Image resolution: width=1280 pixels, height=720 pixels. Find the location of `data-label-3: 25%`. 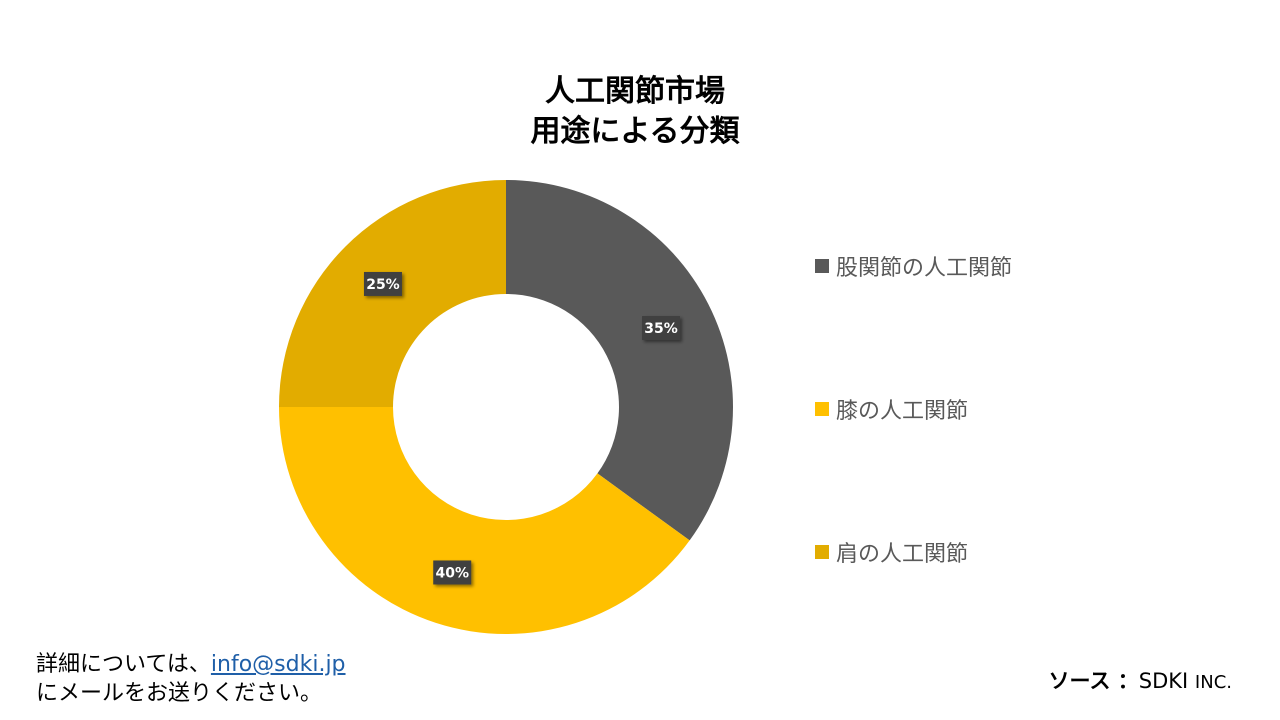

data-label-3: 25% is located at coordinates (382, 283).